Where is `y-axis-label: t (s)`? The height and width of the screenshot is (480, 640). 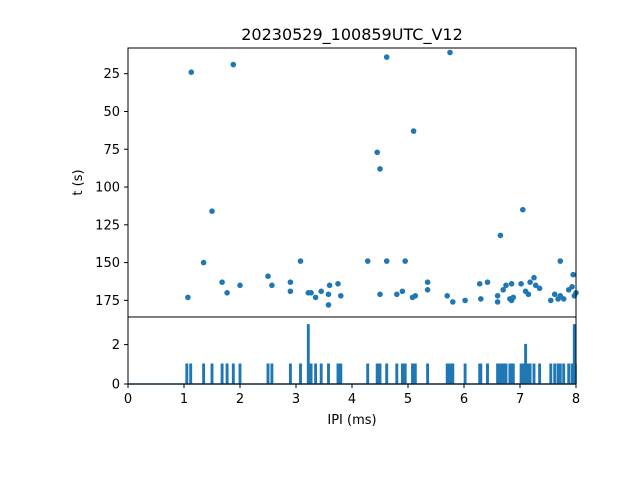
y-axis-label: t (s) is located at coordinates (78, 182).